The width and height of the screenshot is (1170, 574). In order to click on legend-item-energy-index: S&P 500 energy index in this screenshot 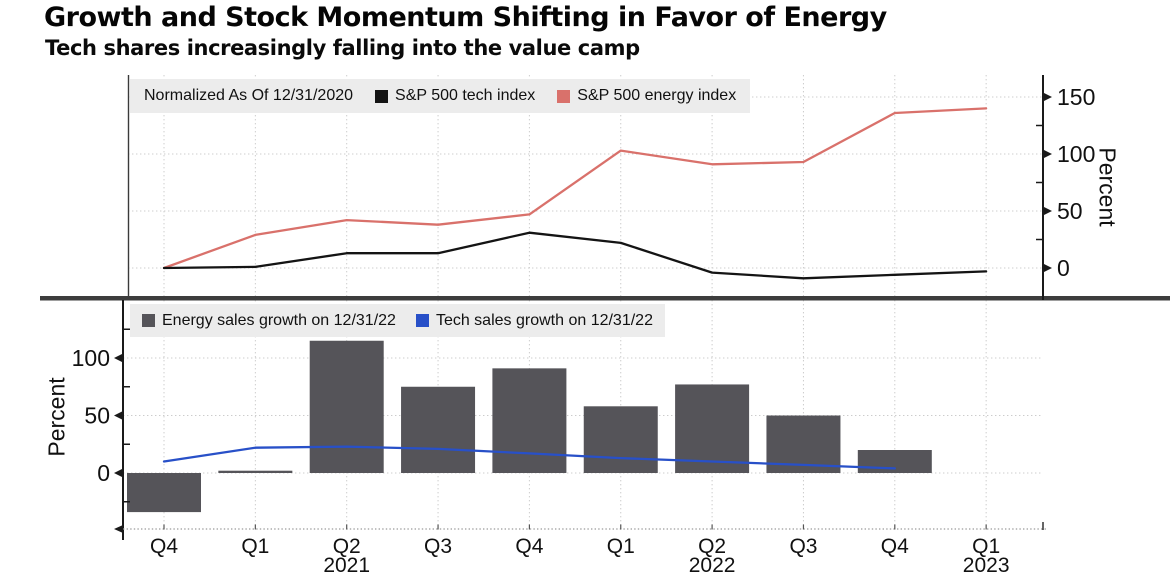, I will do `click(646, 96)`.